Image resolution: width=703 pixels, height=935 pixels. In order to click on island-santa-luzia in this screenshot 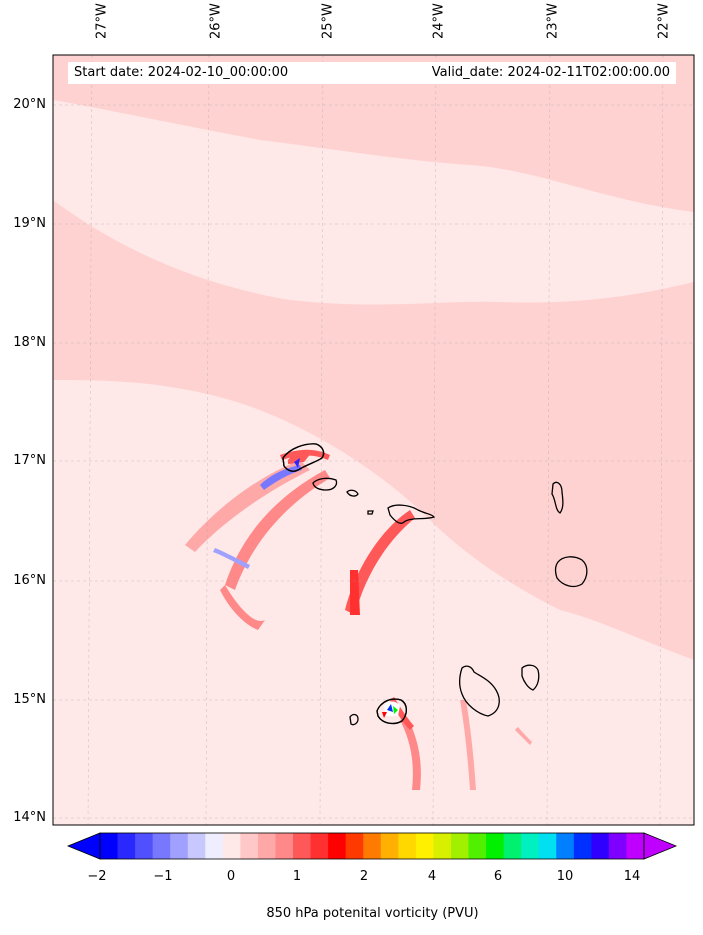, I will do `click(352, 493)`.